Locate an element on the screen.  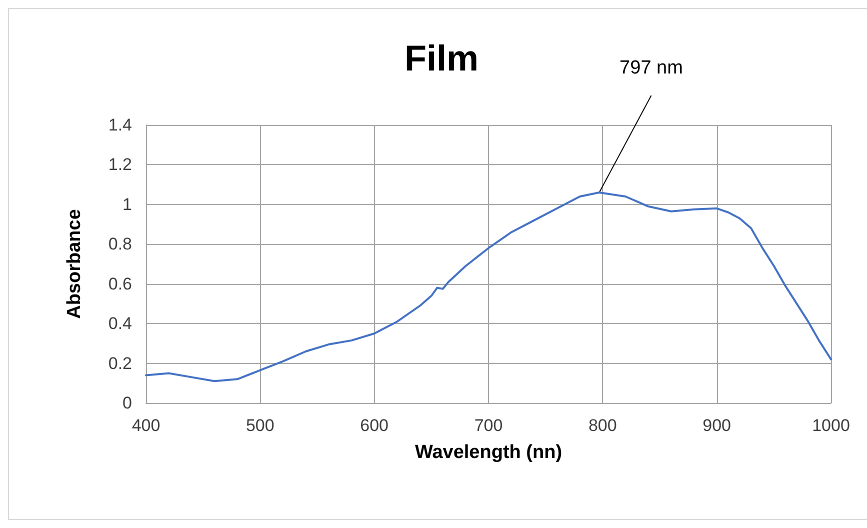
y-tick-label: 1.4 is located at coordinates (120, 125).